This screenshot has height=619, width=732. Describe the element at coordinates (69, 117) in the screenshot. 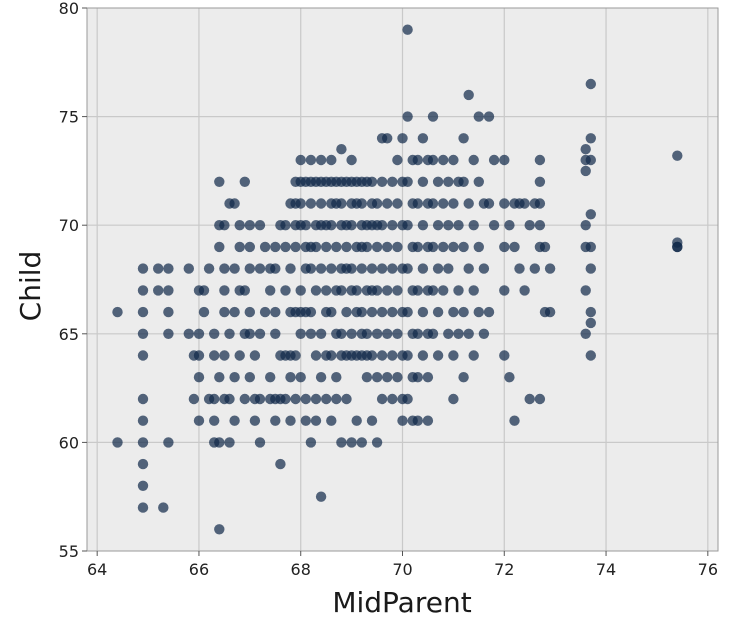

I see `y-tick-label: 75` at that location.